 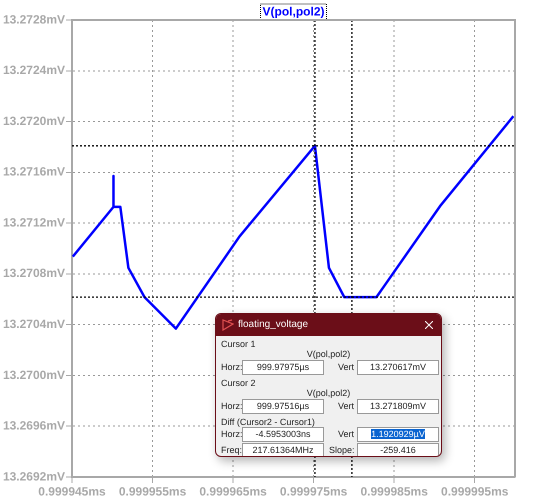 I want to click on x-tick-label: 0.999975ms, so click(x=314, y=491).